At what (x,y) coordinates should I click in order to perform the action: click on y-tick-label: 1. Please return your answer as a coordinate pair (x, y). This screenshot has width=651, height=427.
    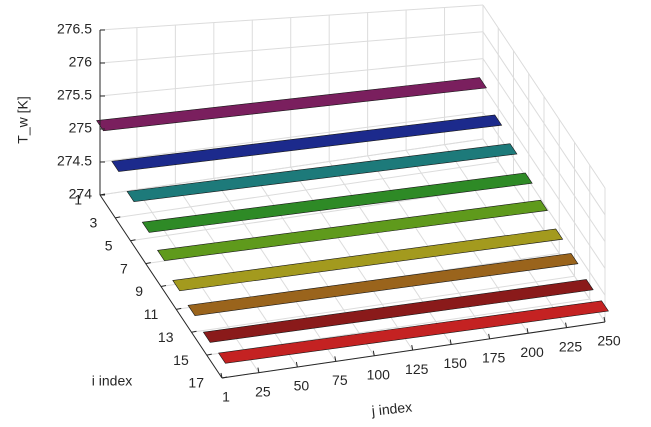
    Looking at the image, I should click on (78, 200).